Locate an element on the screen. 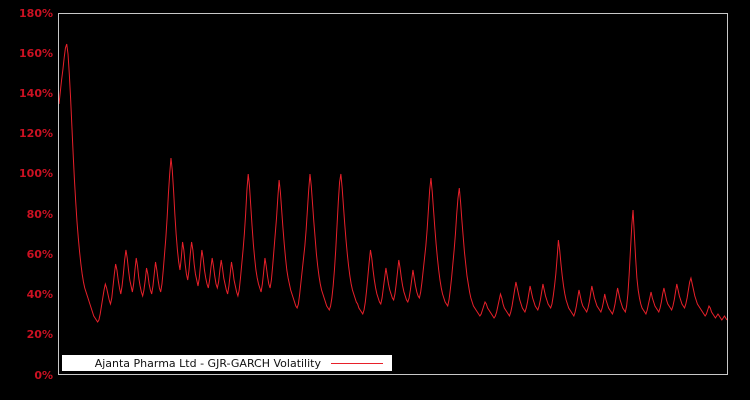 The height and width of the screenshot is (400, 750). legend-line-swatch is located at coordinates (357, 363).